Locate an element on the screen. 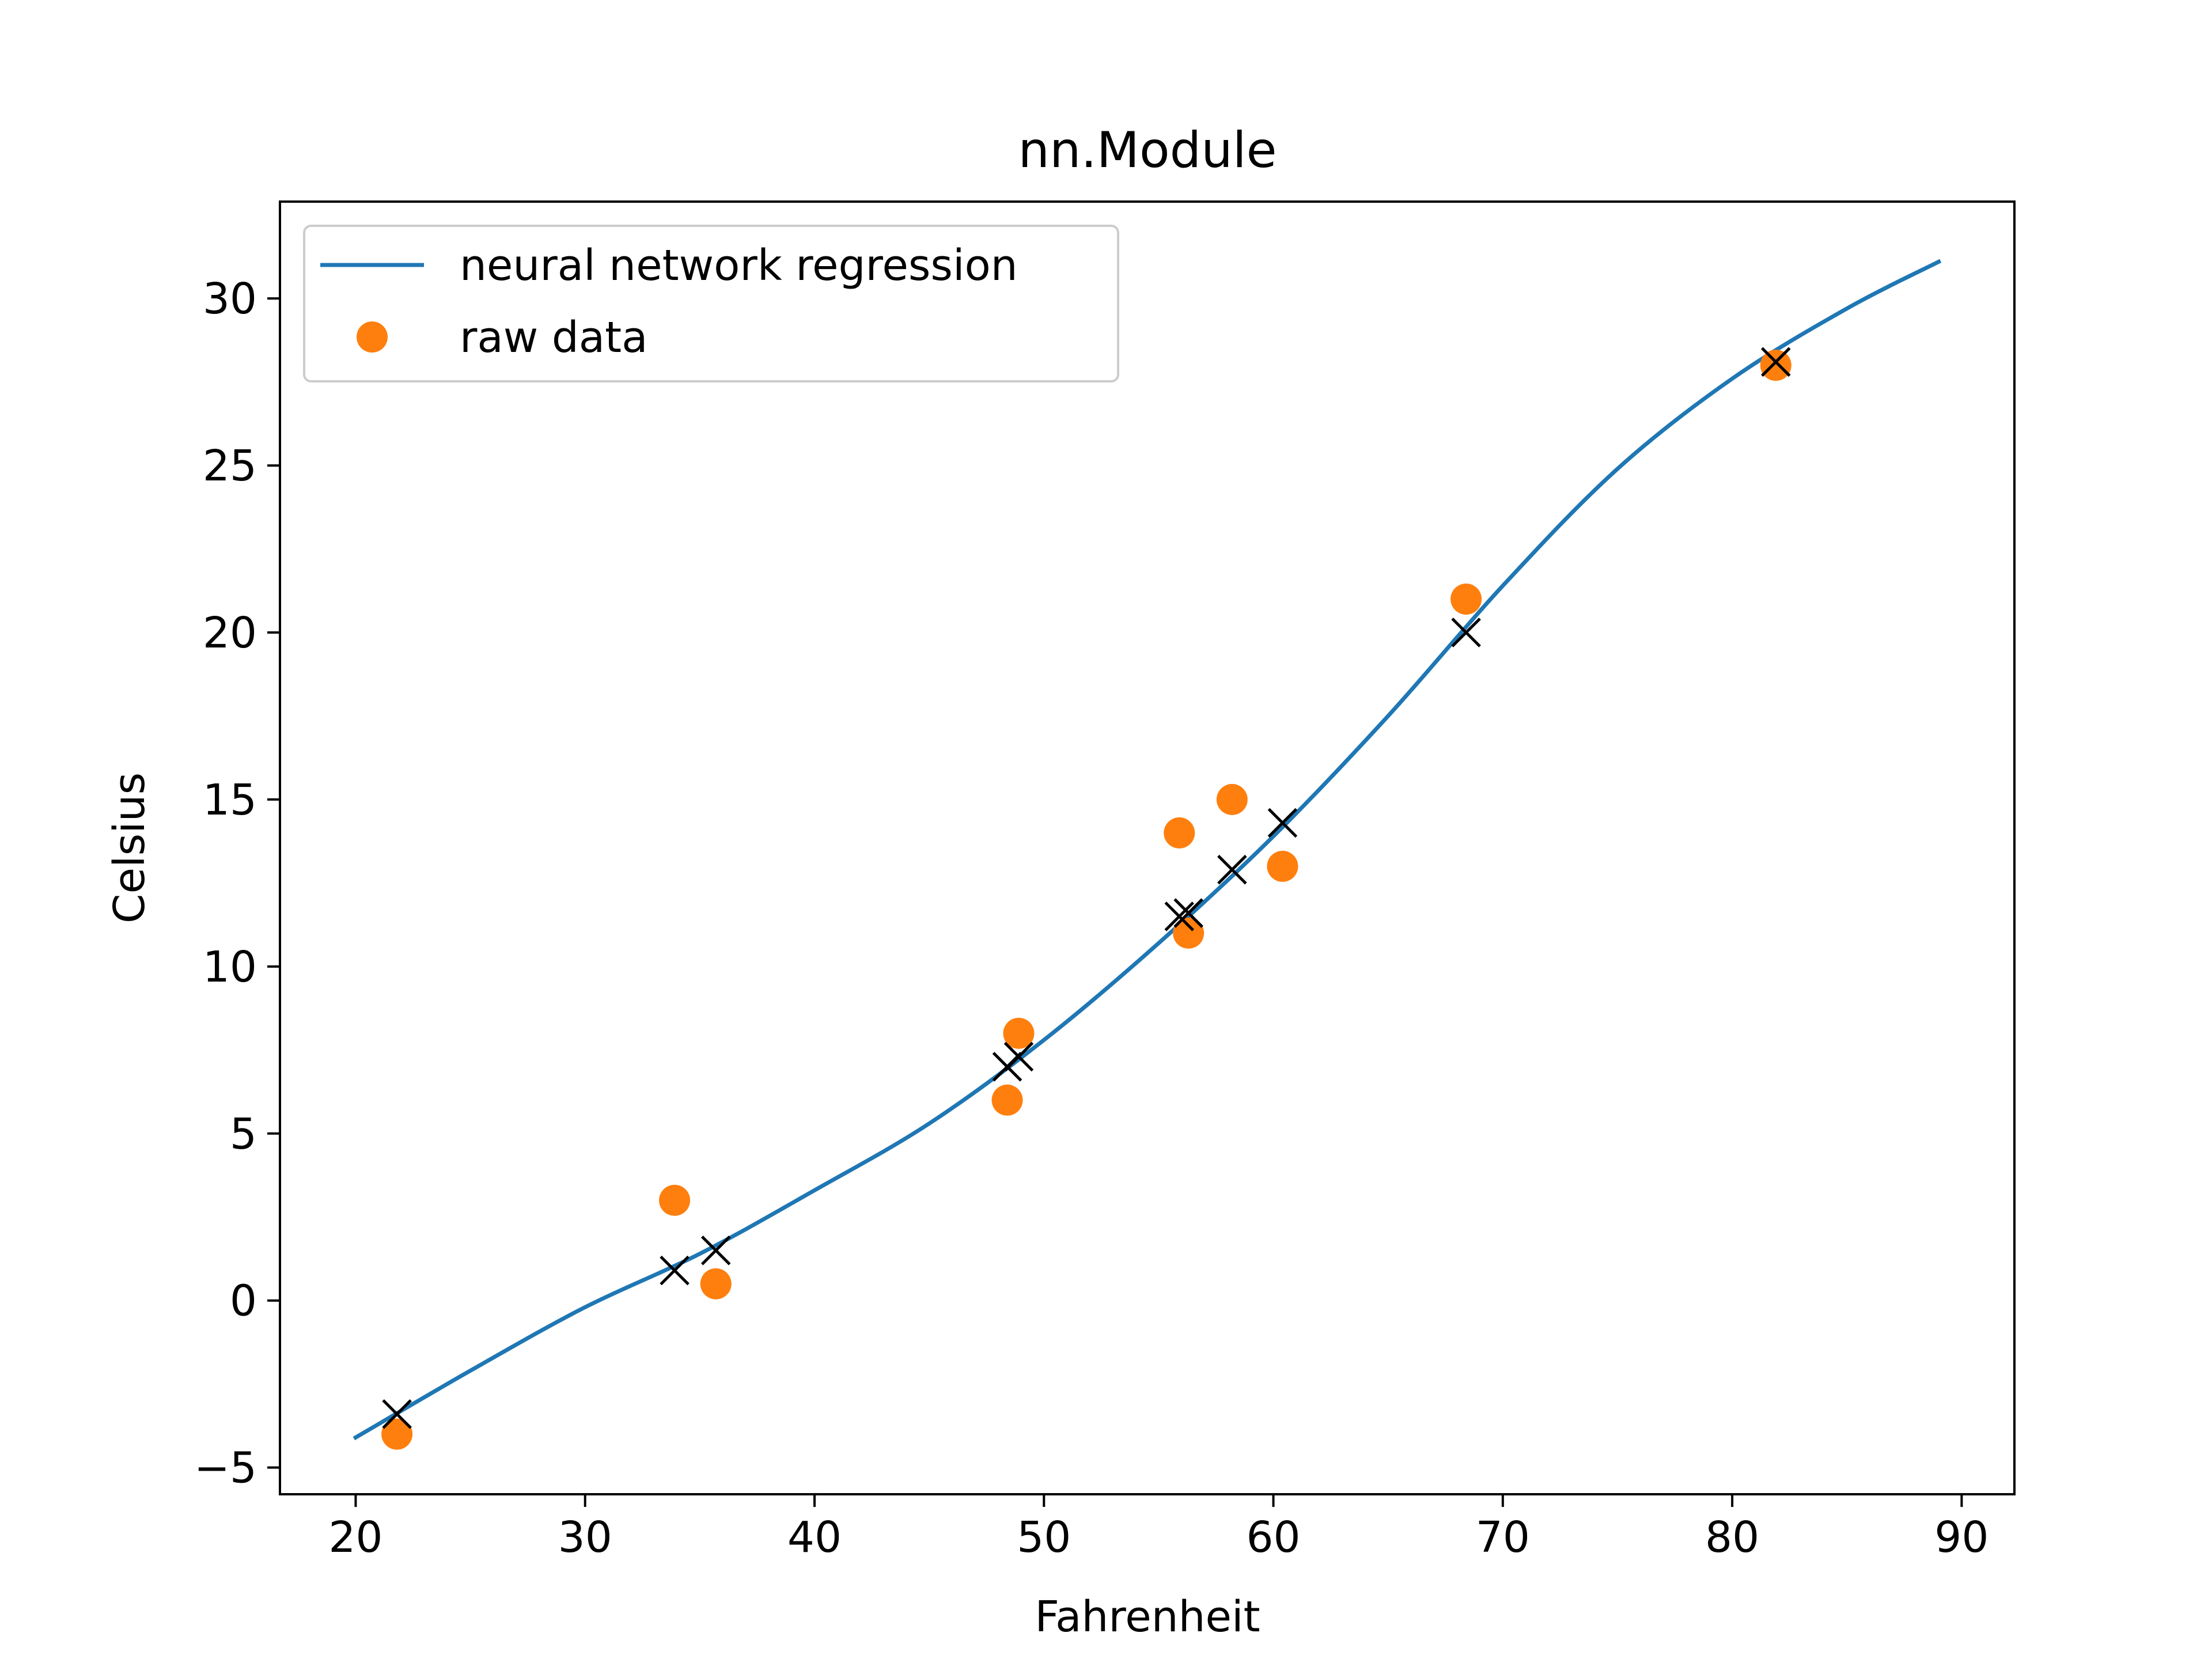 This screenshot has width=2212, height=1659. x-tick-label: 60 is located at coordinates (1273, 1537).